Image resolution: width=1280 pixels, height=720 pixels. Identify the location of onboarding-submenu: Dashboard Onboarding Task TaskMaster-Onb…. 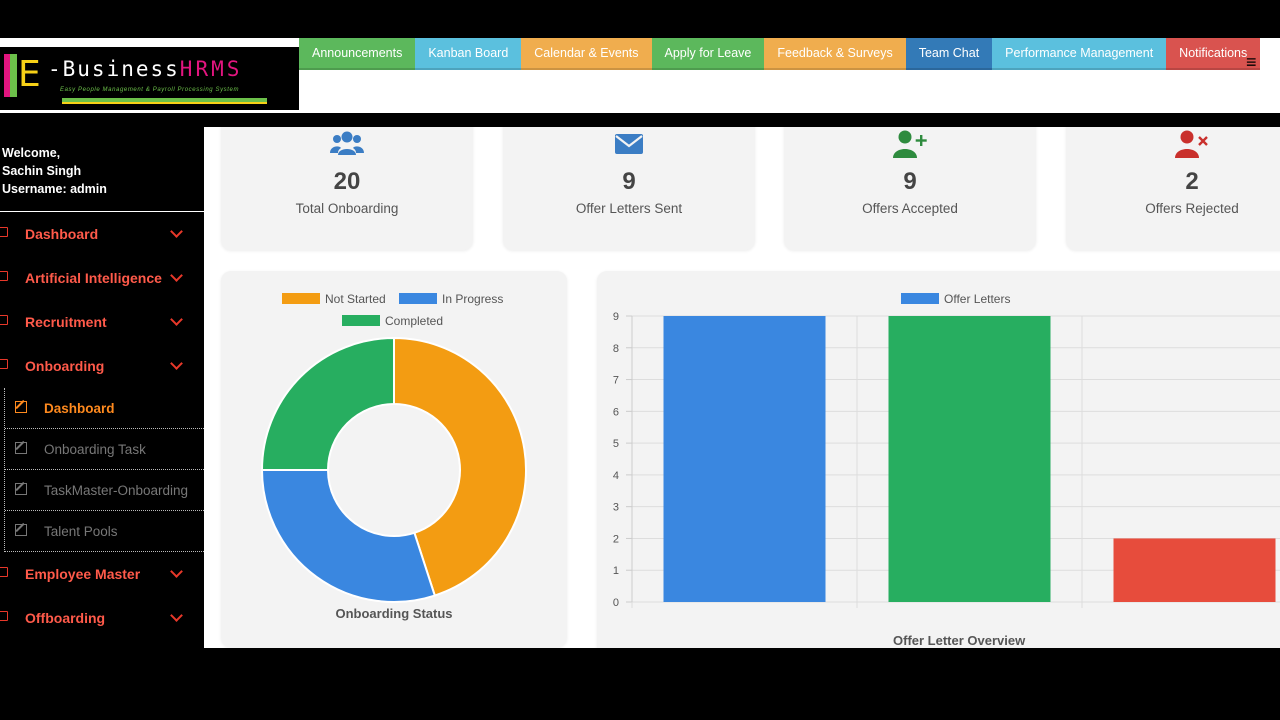
(104, 470).